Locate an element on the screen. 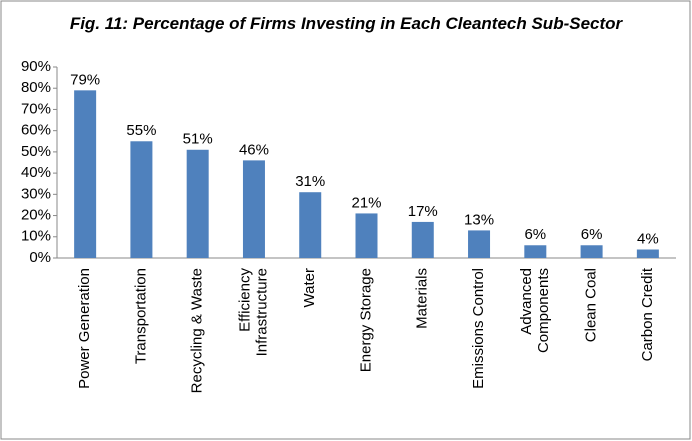 The height and width of the screenshot is (441, 692). x-tick-label: Water is located at coordinates (309, 287).